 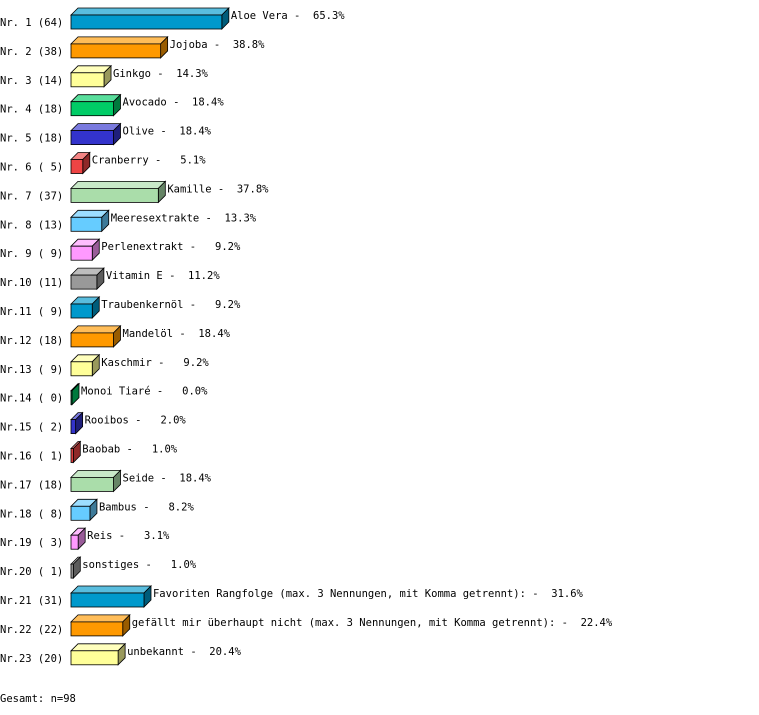 What do you see at coordinates (31, 630) in the screenshot?
I see `category-label: Nr.22 (22)` at bounding box center [31, 630].